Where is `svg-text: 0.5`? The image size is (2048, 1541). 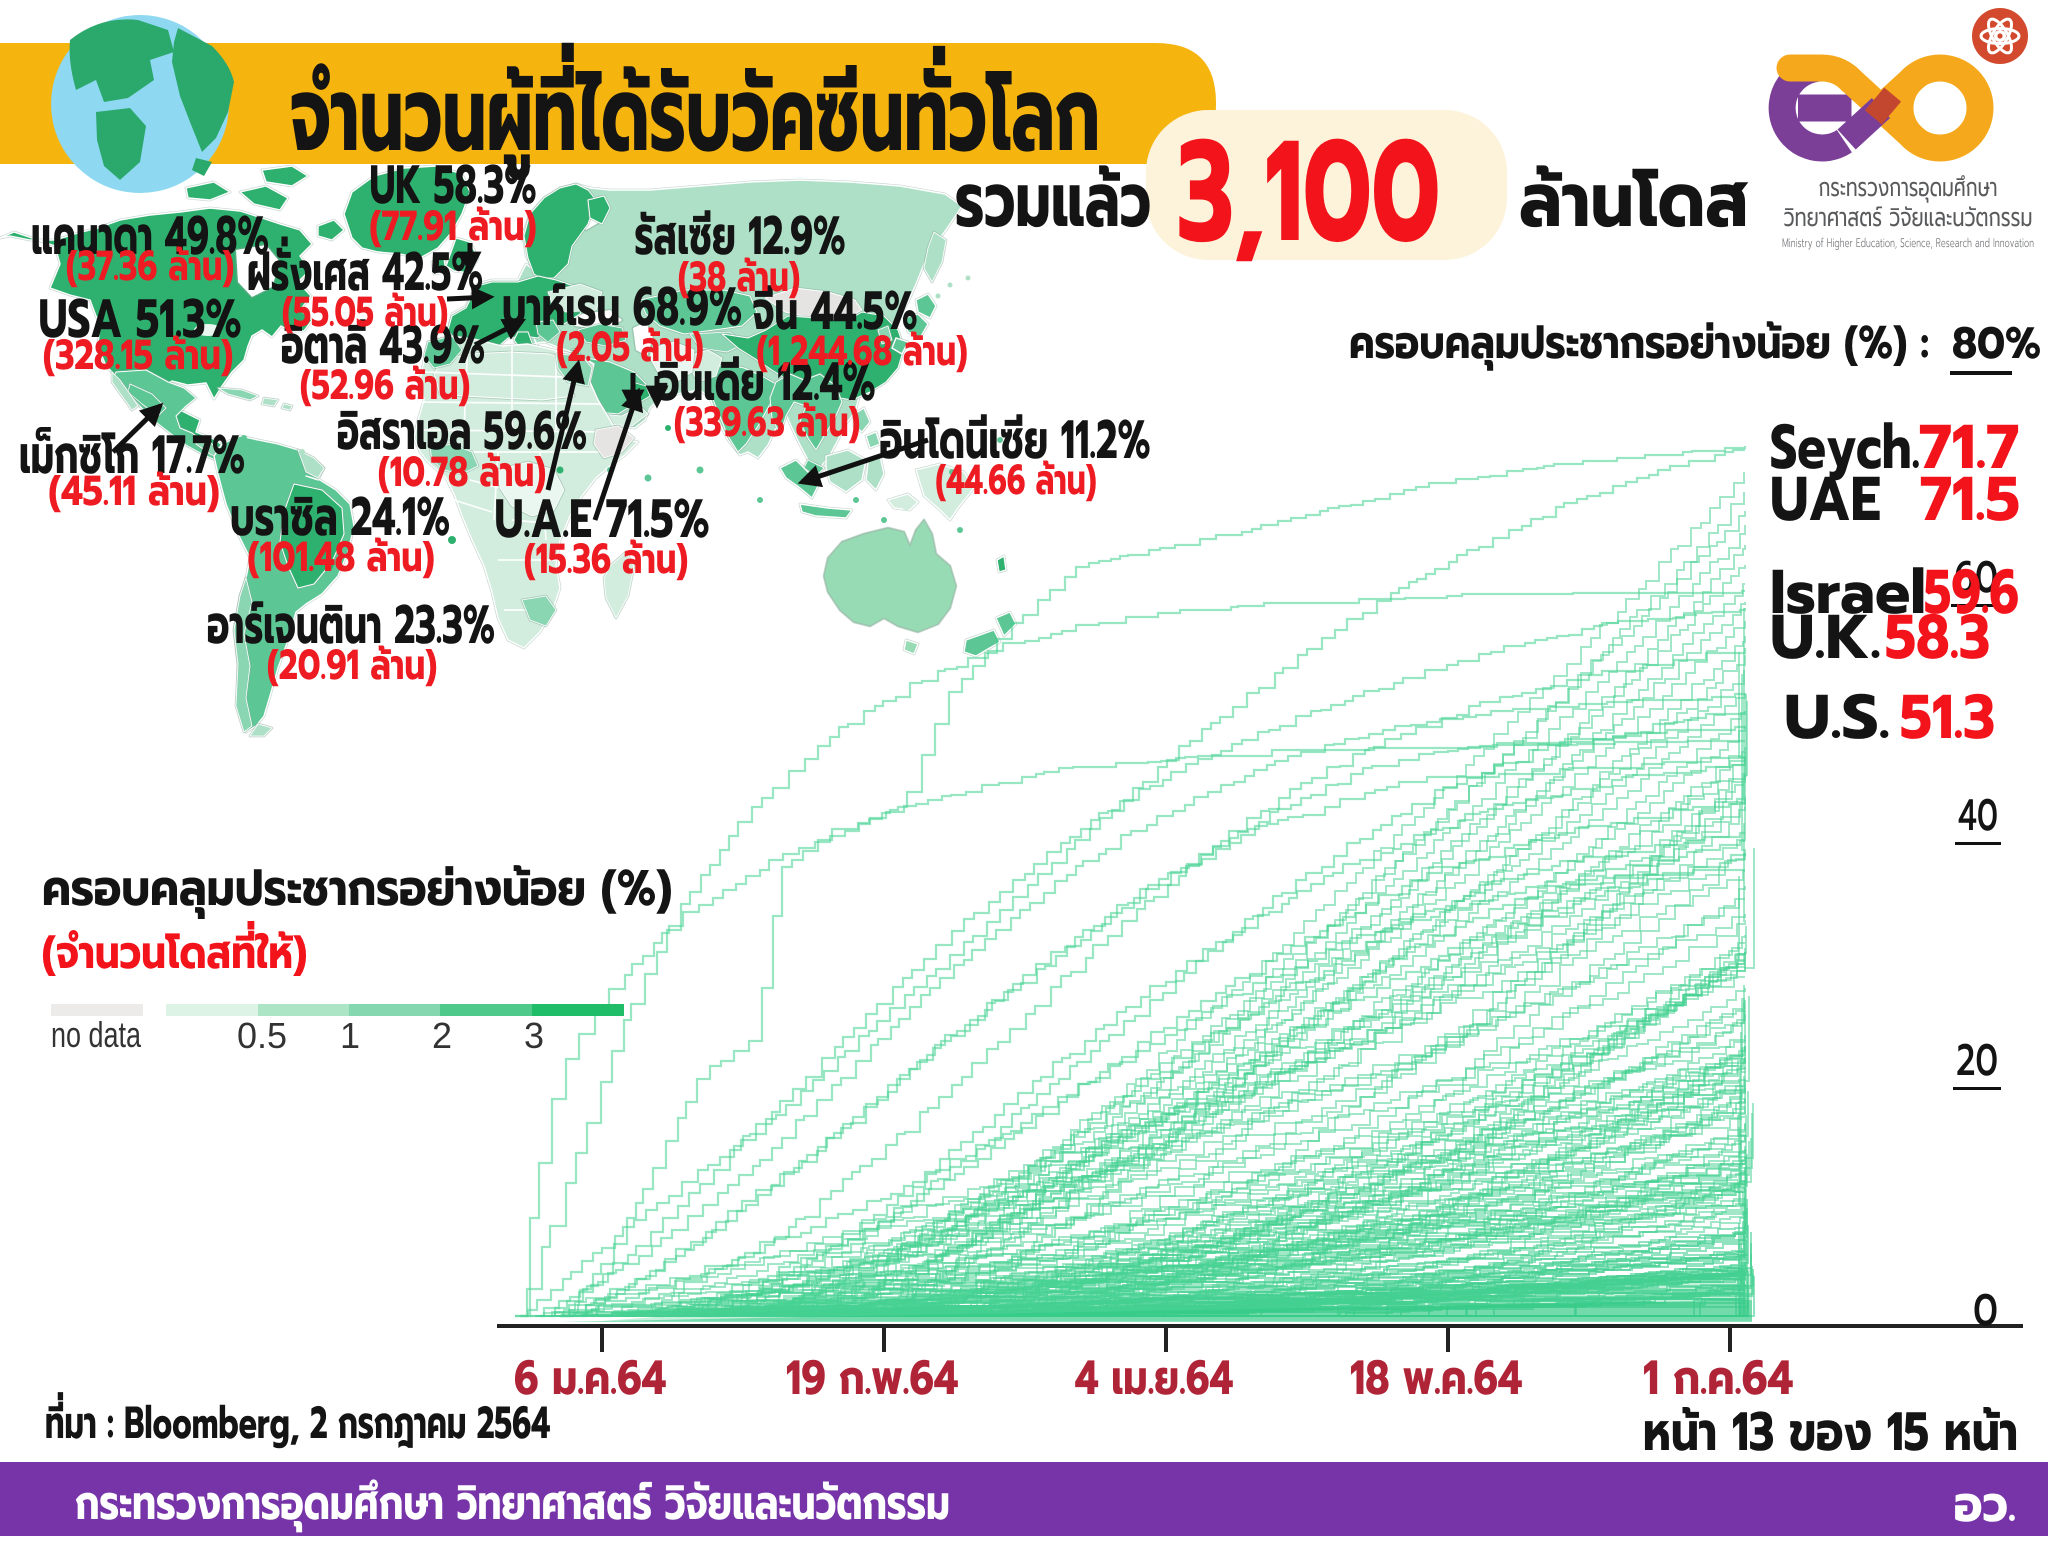
svg-text: 0.5 is located at coordinates (262, 1035).